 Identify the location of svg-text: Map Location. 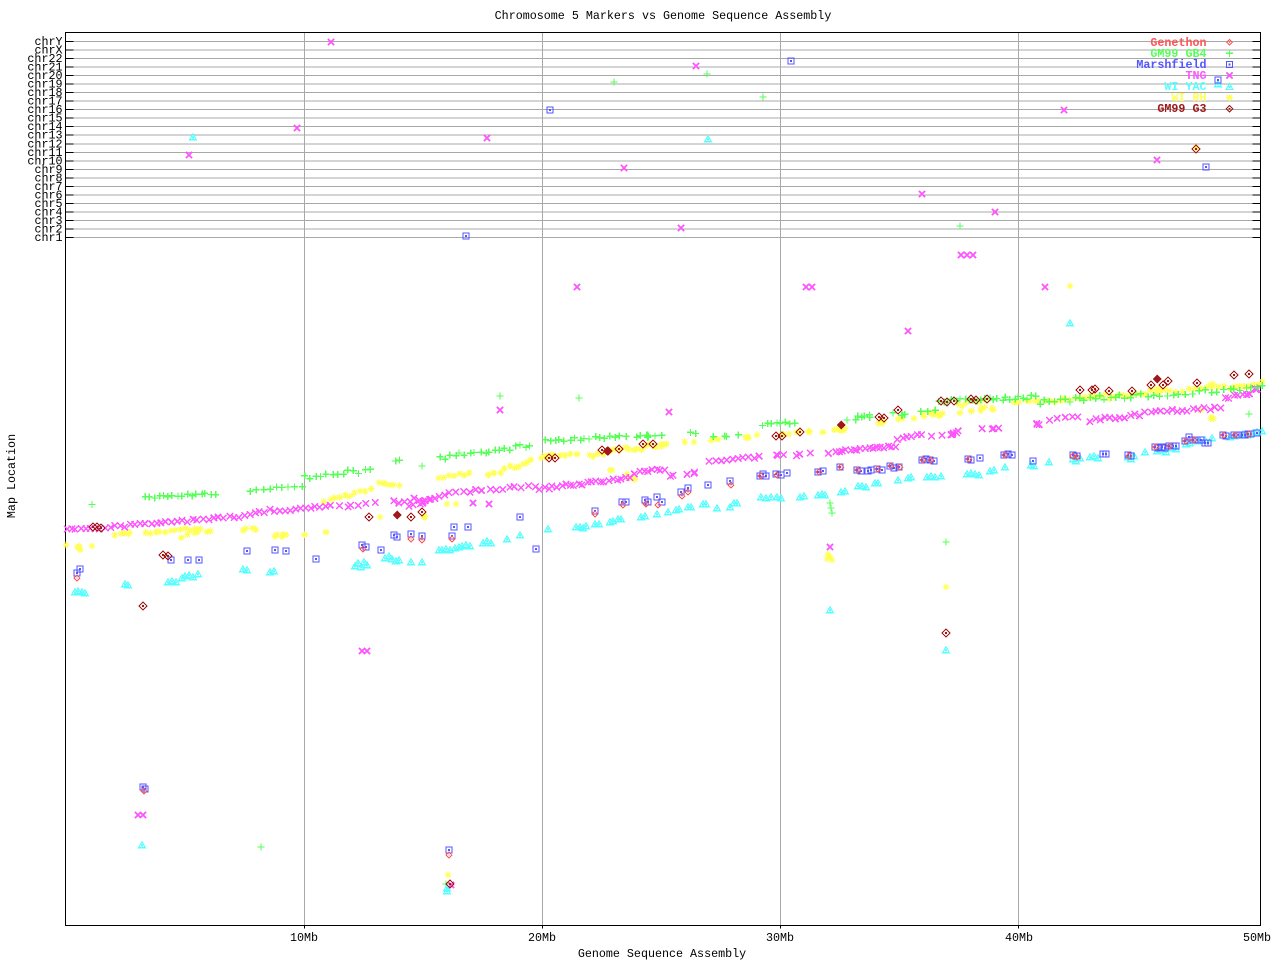
(12, 476).